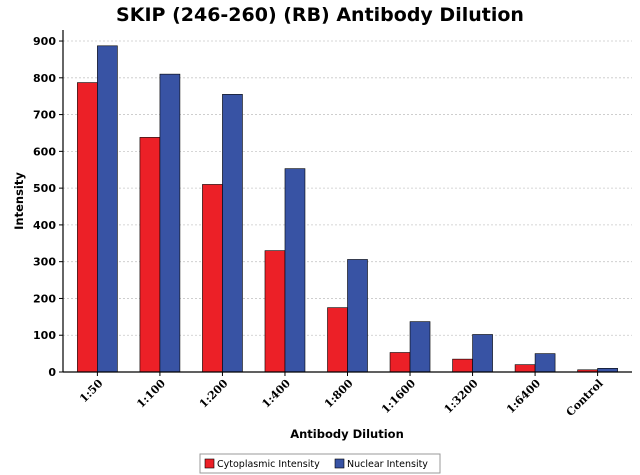 The width and height of the screenshot is (640, 475). Describe the element at coordinates (91, 391) in the screenshot. I see `x-tick-label: 1:50` at that location.